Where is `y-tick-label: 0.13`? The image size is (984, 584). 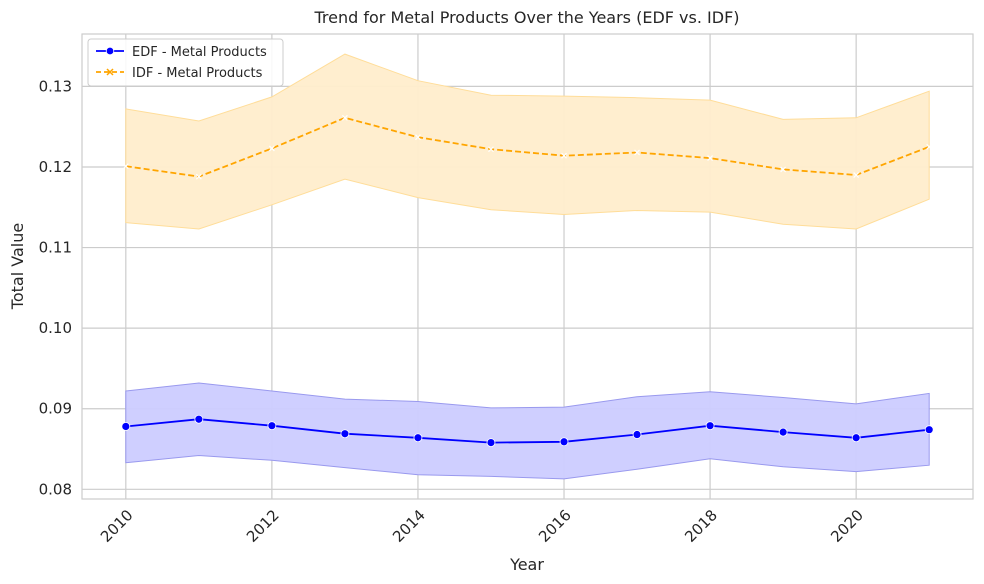 y-tick-label: 0.13 is located at coordinates (55, 86).